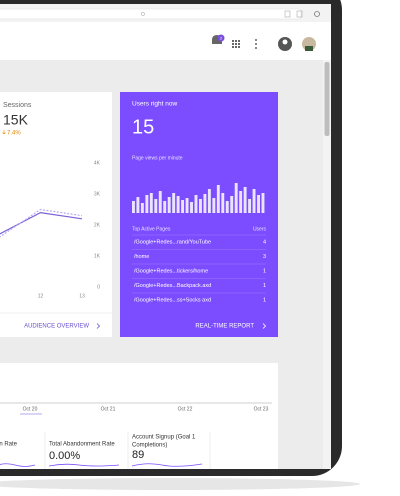 This screenshot has height=496, width=400. I want to click on series-line, so click(41, 223).